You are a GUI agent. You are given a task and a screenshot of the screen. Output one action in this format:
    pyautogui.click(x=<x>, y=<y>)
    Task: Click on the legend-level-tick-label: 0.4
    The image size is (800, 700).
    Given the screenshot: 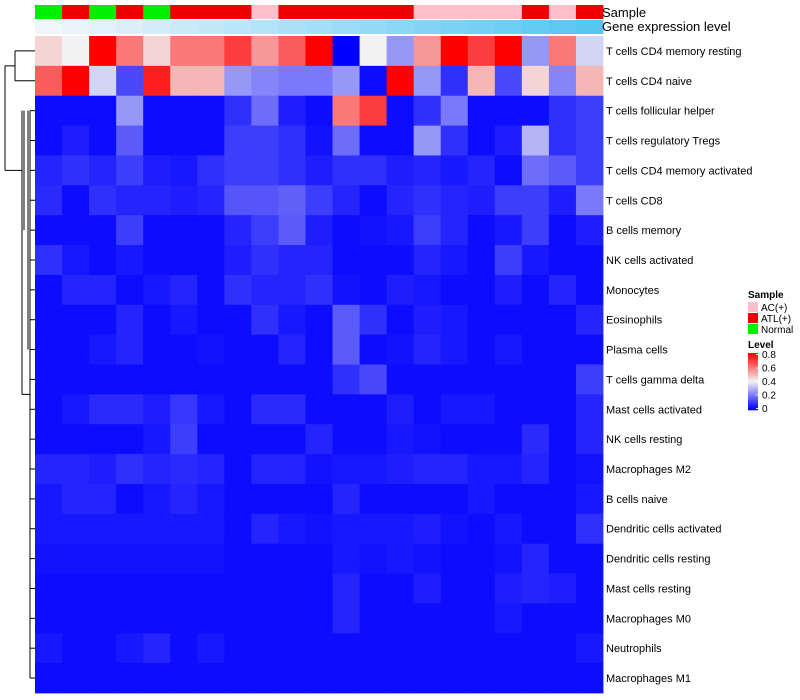 What is the action you would take?
    pyautogui.click(x=769, y=382)
    